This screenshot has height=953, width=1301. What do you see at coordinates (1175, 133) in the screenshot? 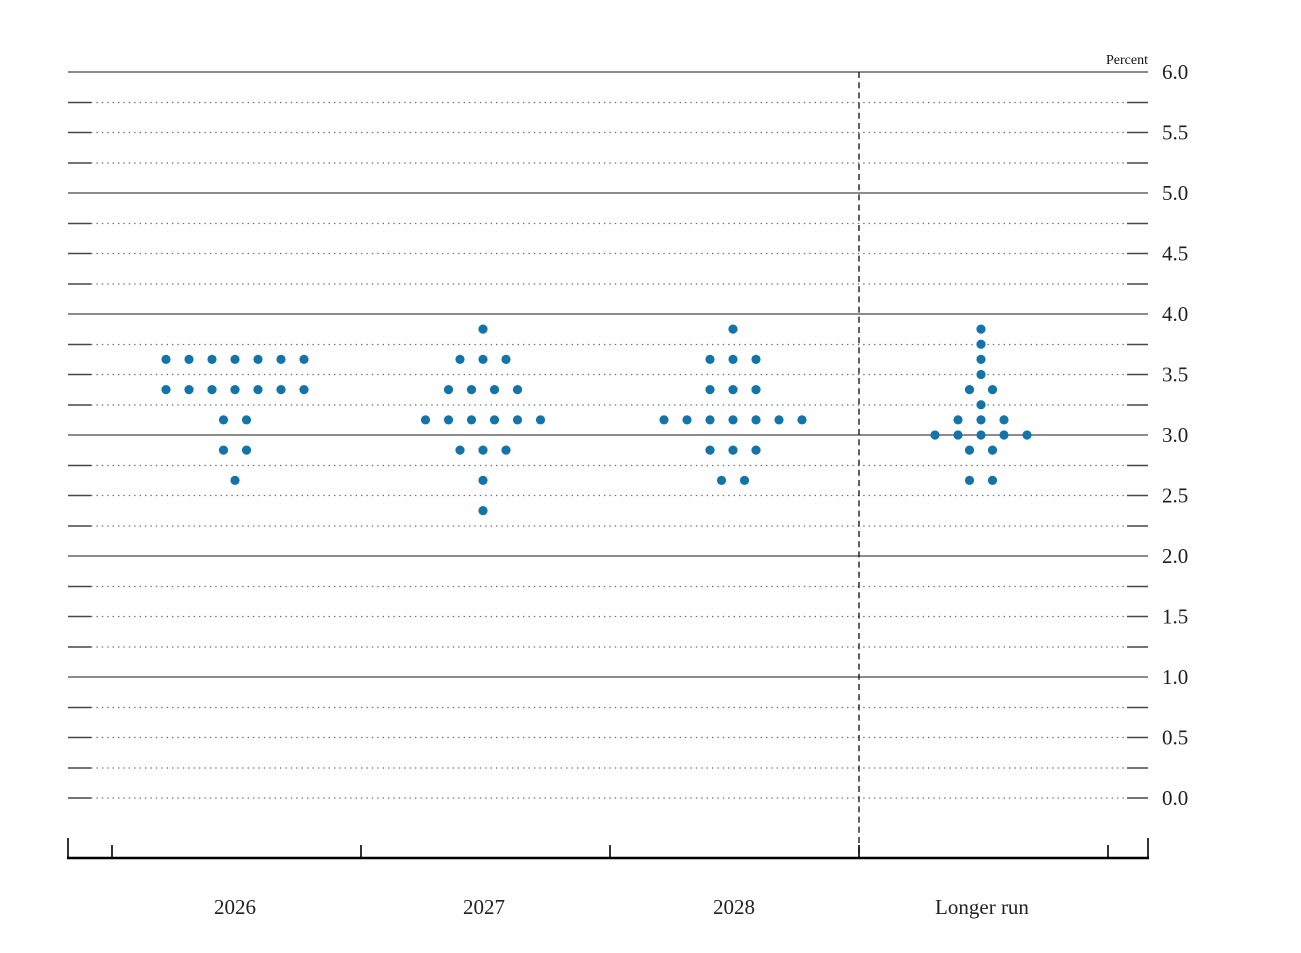
I see `y-tick-label-5.5: 5.5` at bounding box center [1175, 133].